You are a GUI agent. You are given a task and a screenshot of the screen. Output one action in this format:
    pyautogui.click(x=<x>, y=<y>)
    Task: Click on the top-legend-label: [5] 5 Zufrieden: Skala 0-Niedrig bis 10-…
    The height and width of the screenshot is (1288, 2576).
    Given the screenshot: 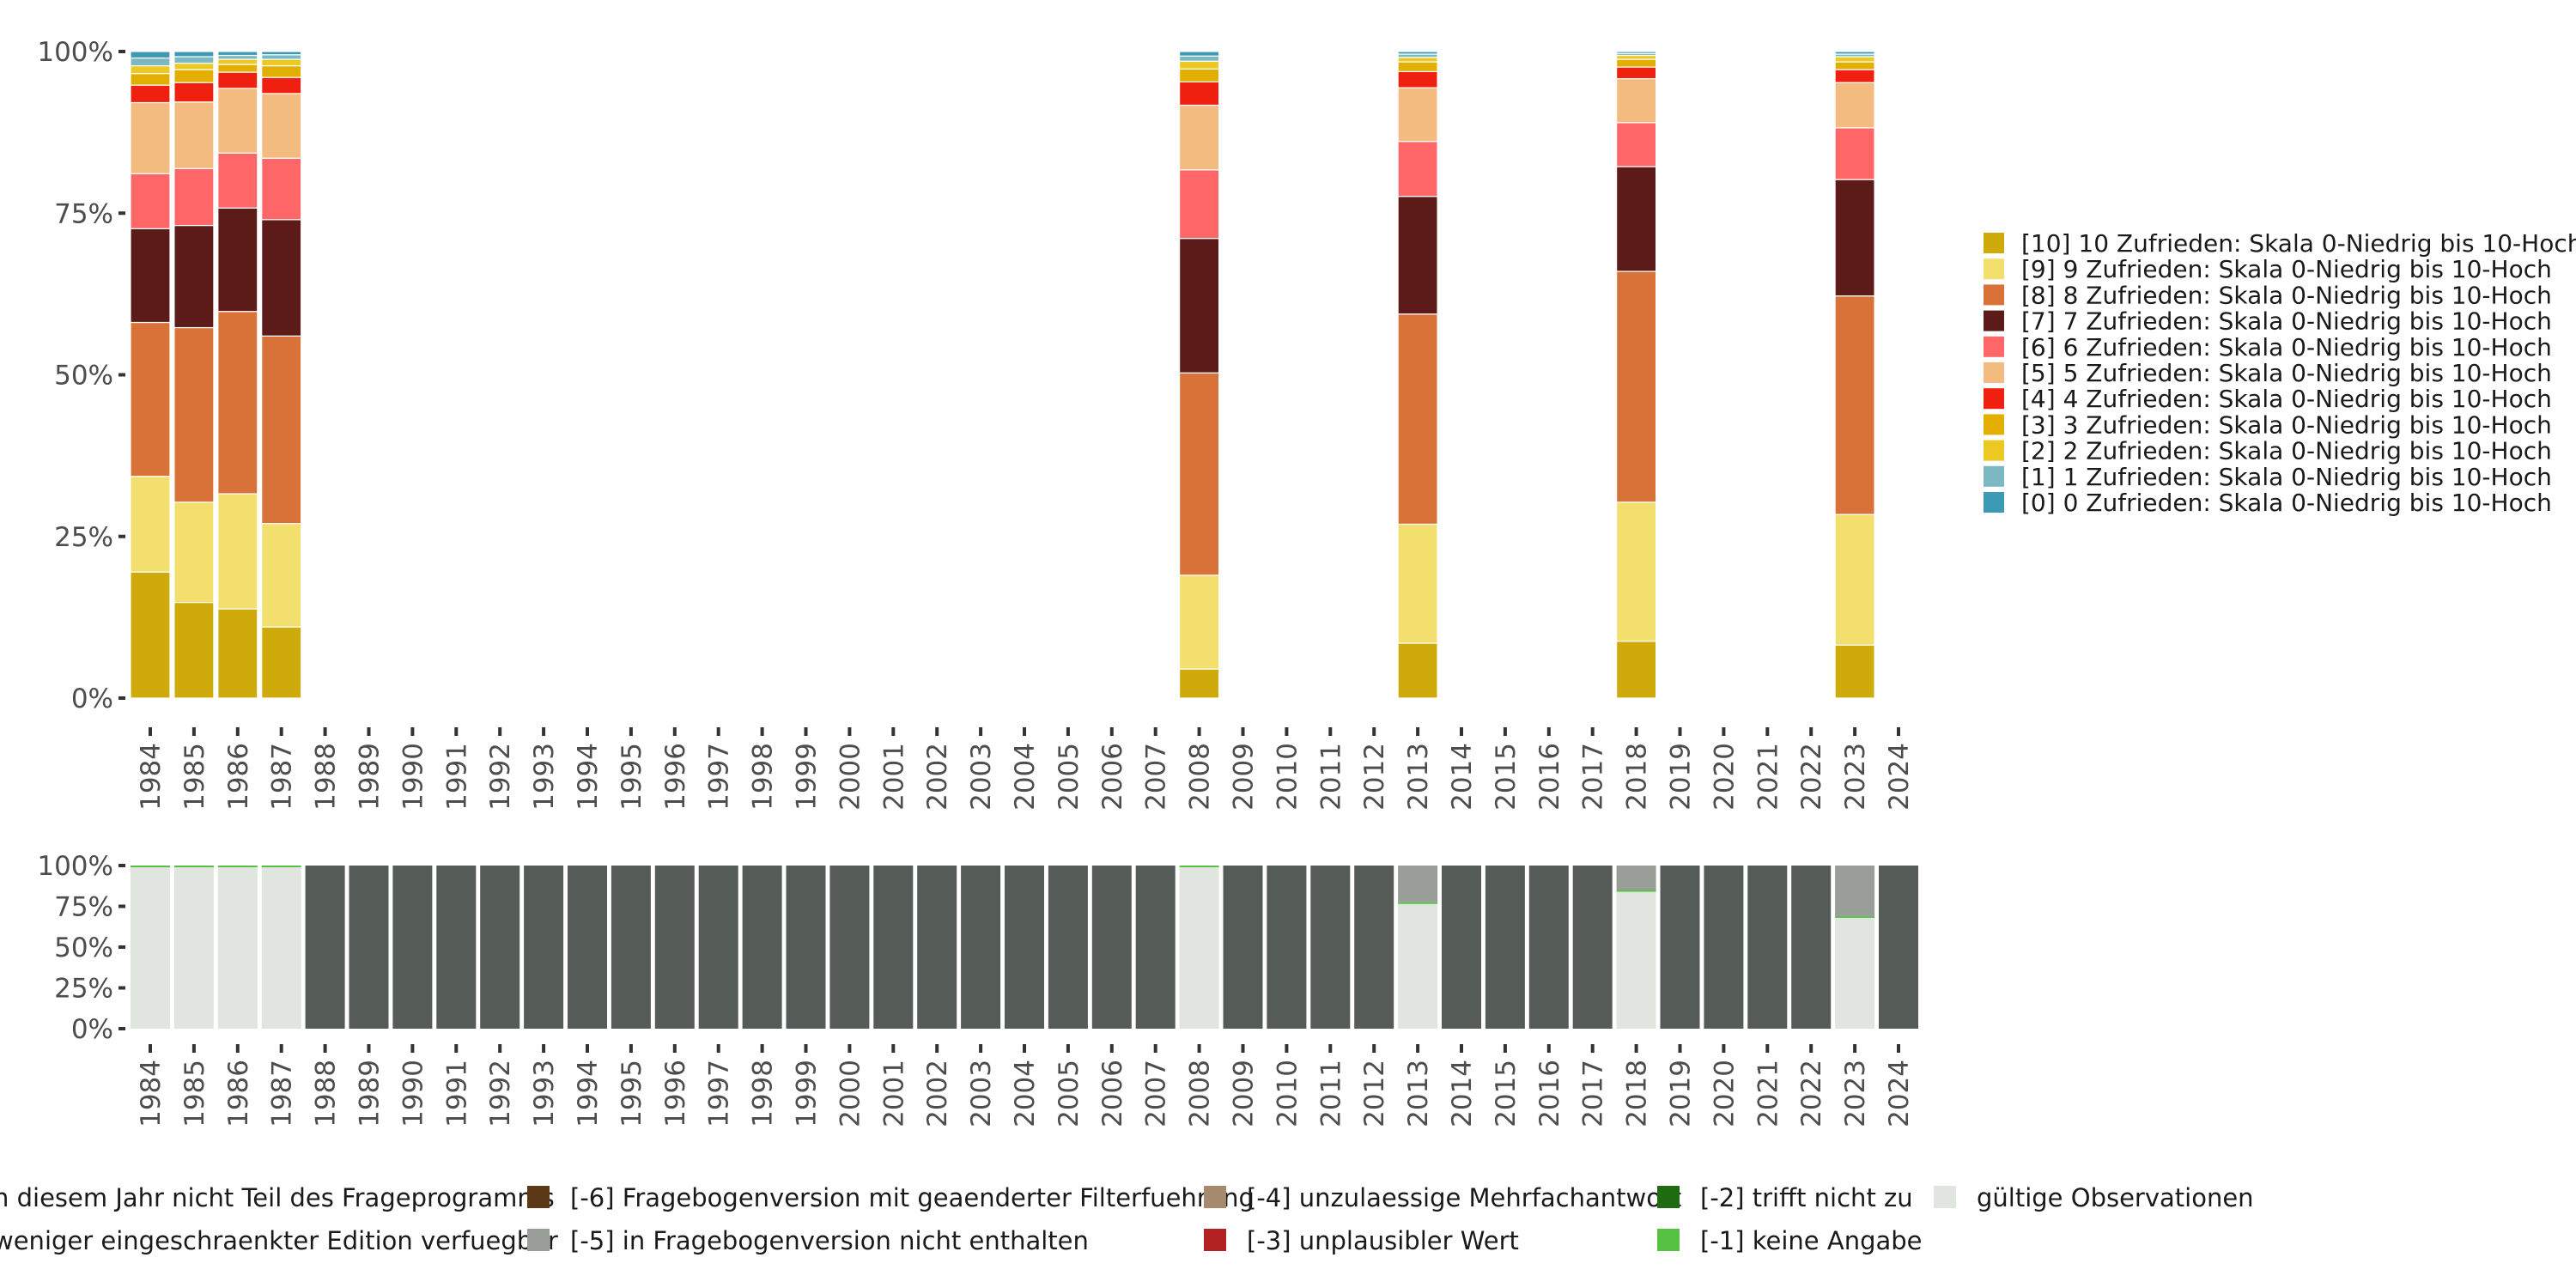 What is the action you would take?
    pyautogui.click(x=2287, y=373)
    